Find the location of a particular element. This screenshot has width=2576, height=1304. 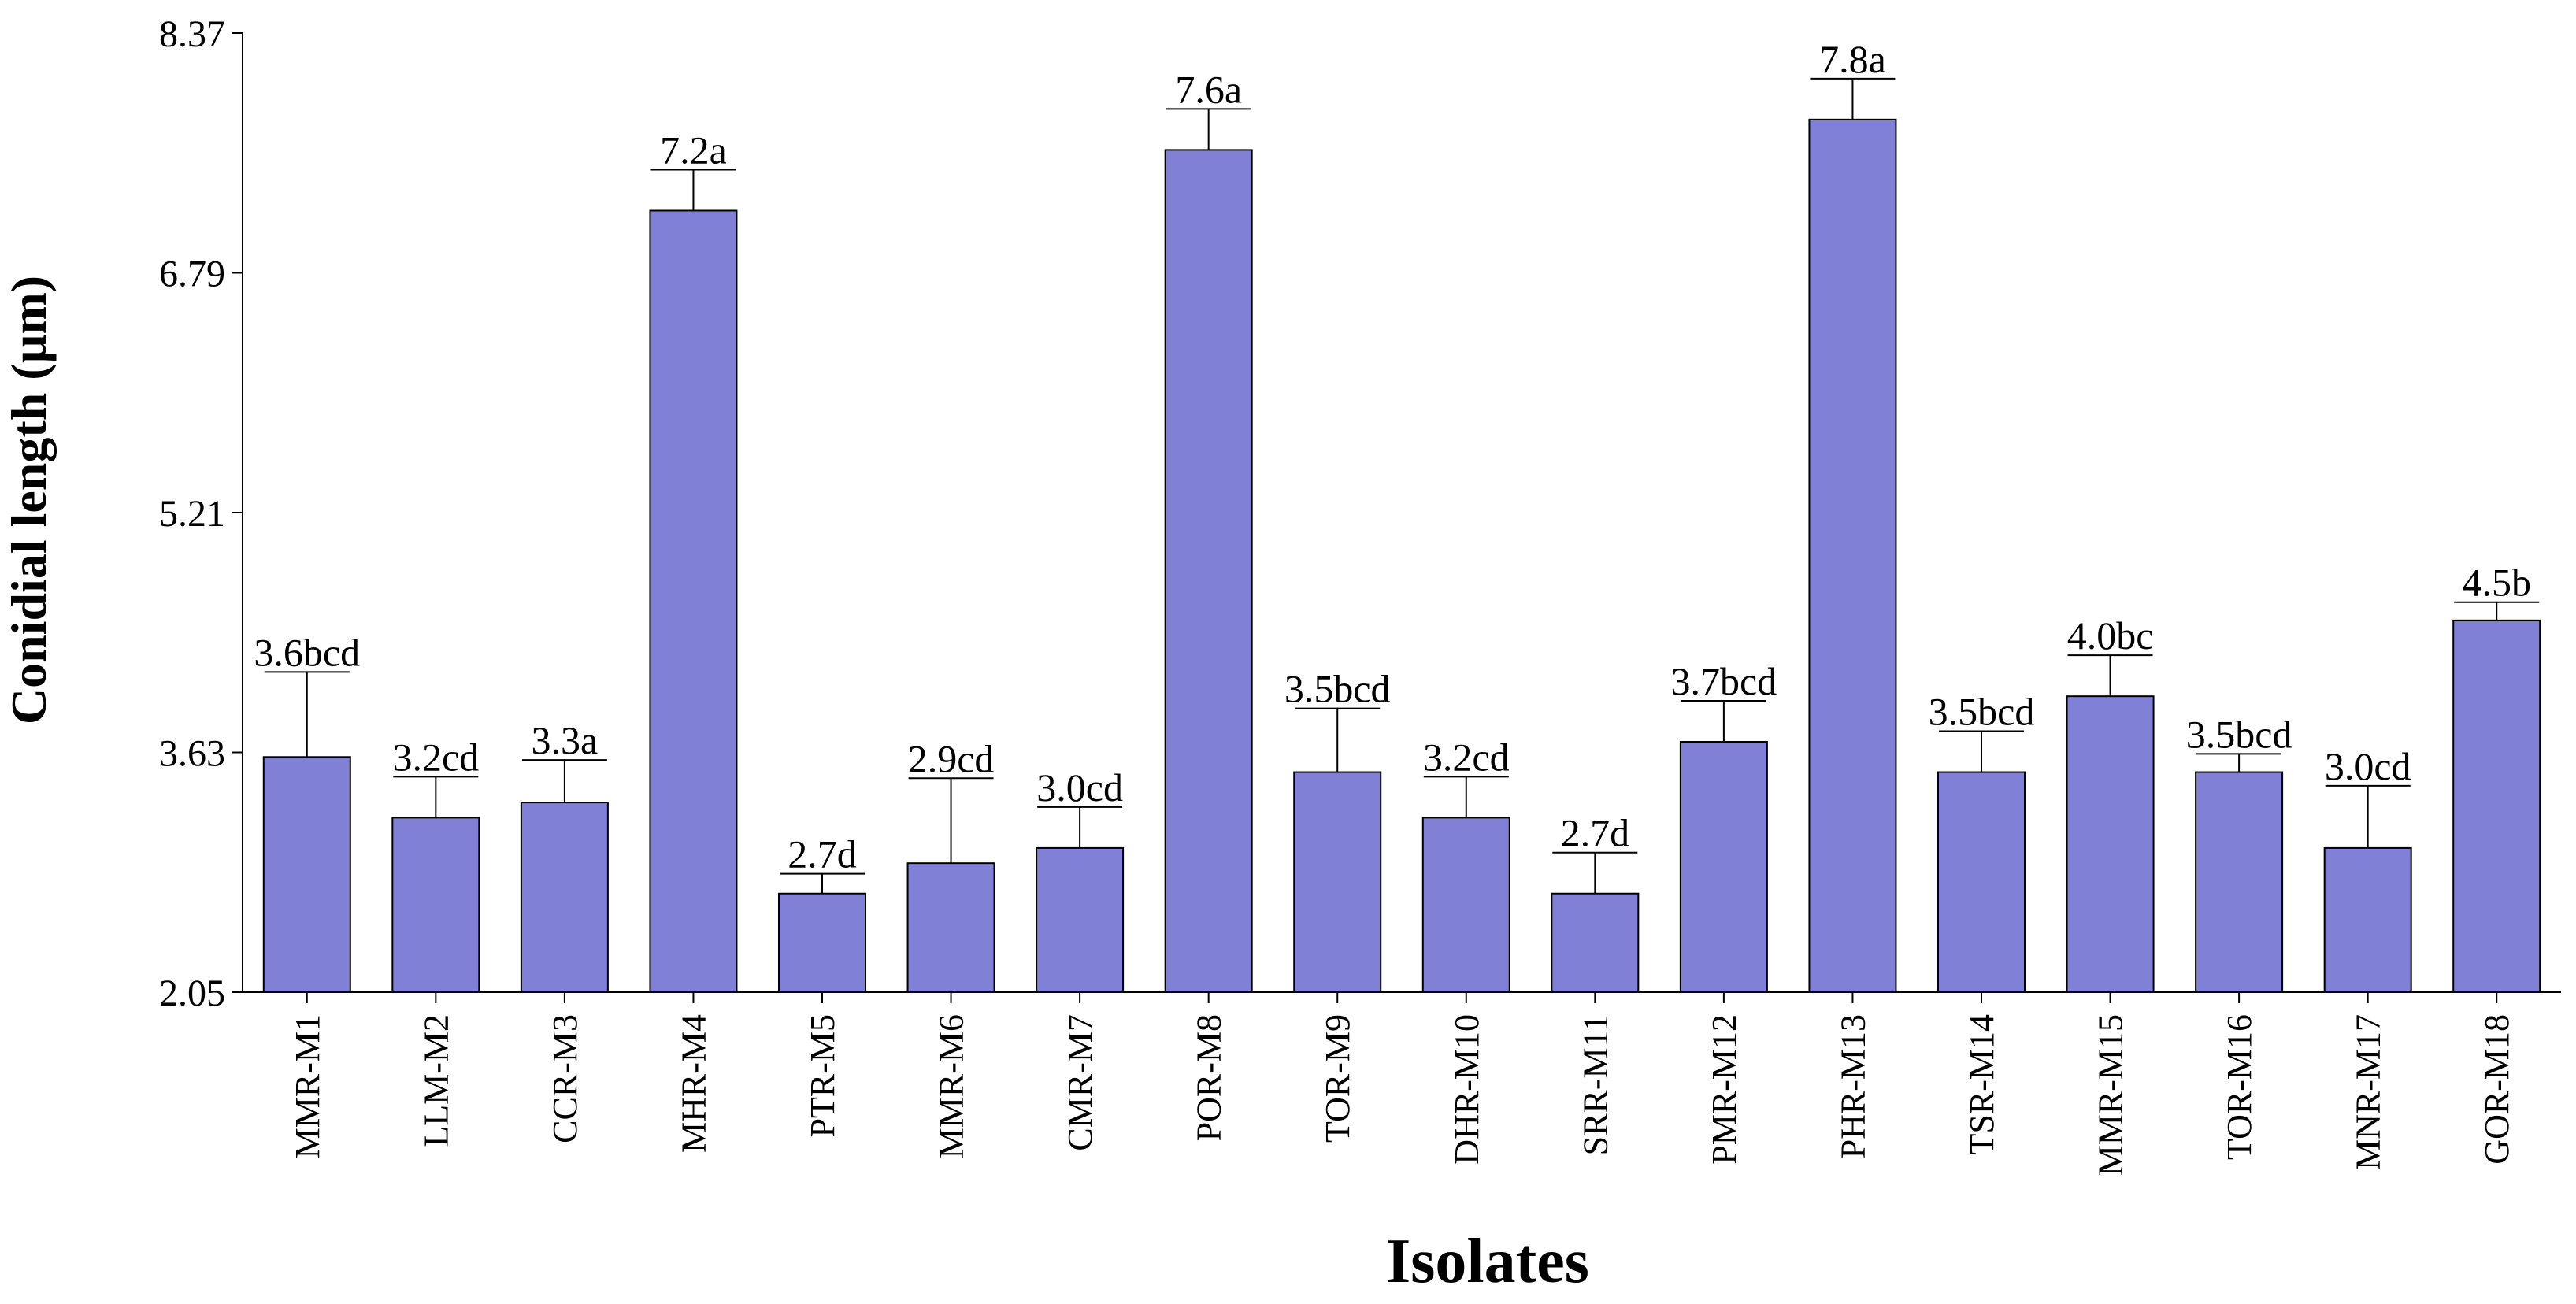

x-tick-label: CMR-M7 is located at coordinates (1080, 1082).